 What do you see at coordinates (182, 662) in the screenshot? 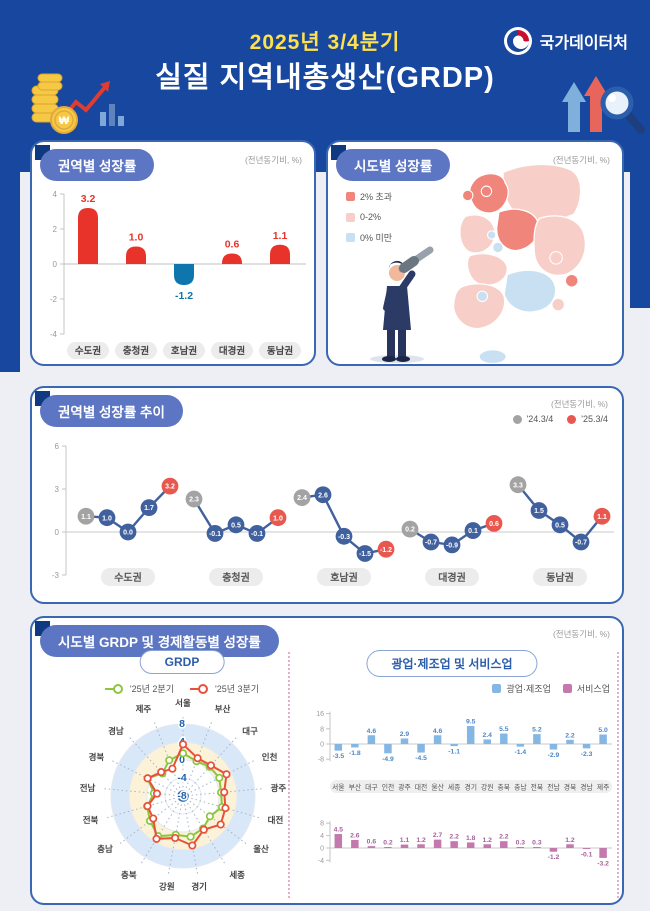
I see `grdp-subtitle: GRDP` at bounding box center [182, 662].